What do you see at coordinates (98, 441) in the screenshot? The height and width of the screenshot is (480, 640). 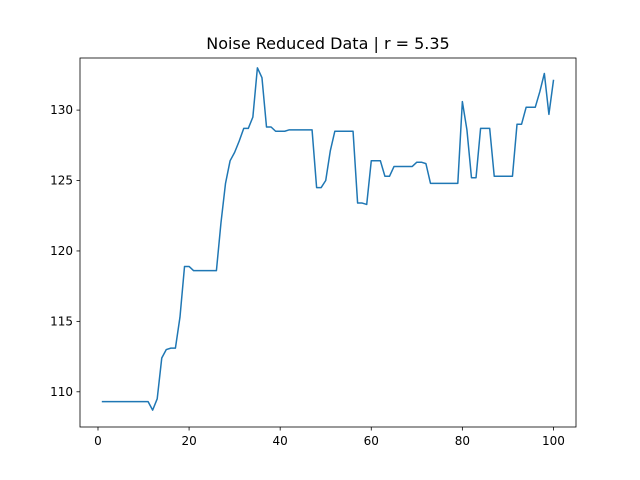 I see `x-tick-label: 0` at bounding box center [98, 441].